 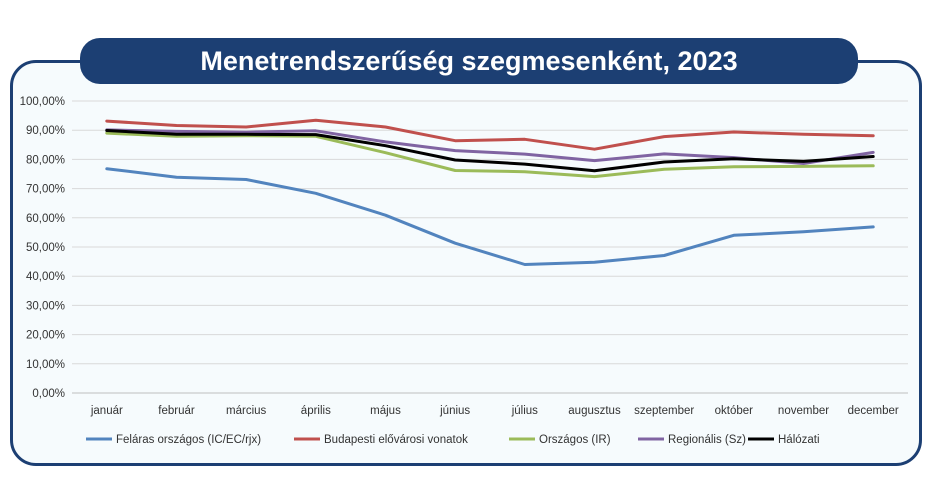 What do you see at coordinates (396, 440) in the screenshot?
I see `legend-label: Budapesti elővárosi vonatok` at bounding box center [396, 440].